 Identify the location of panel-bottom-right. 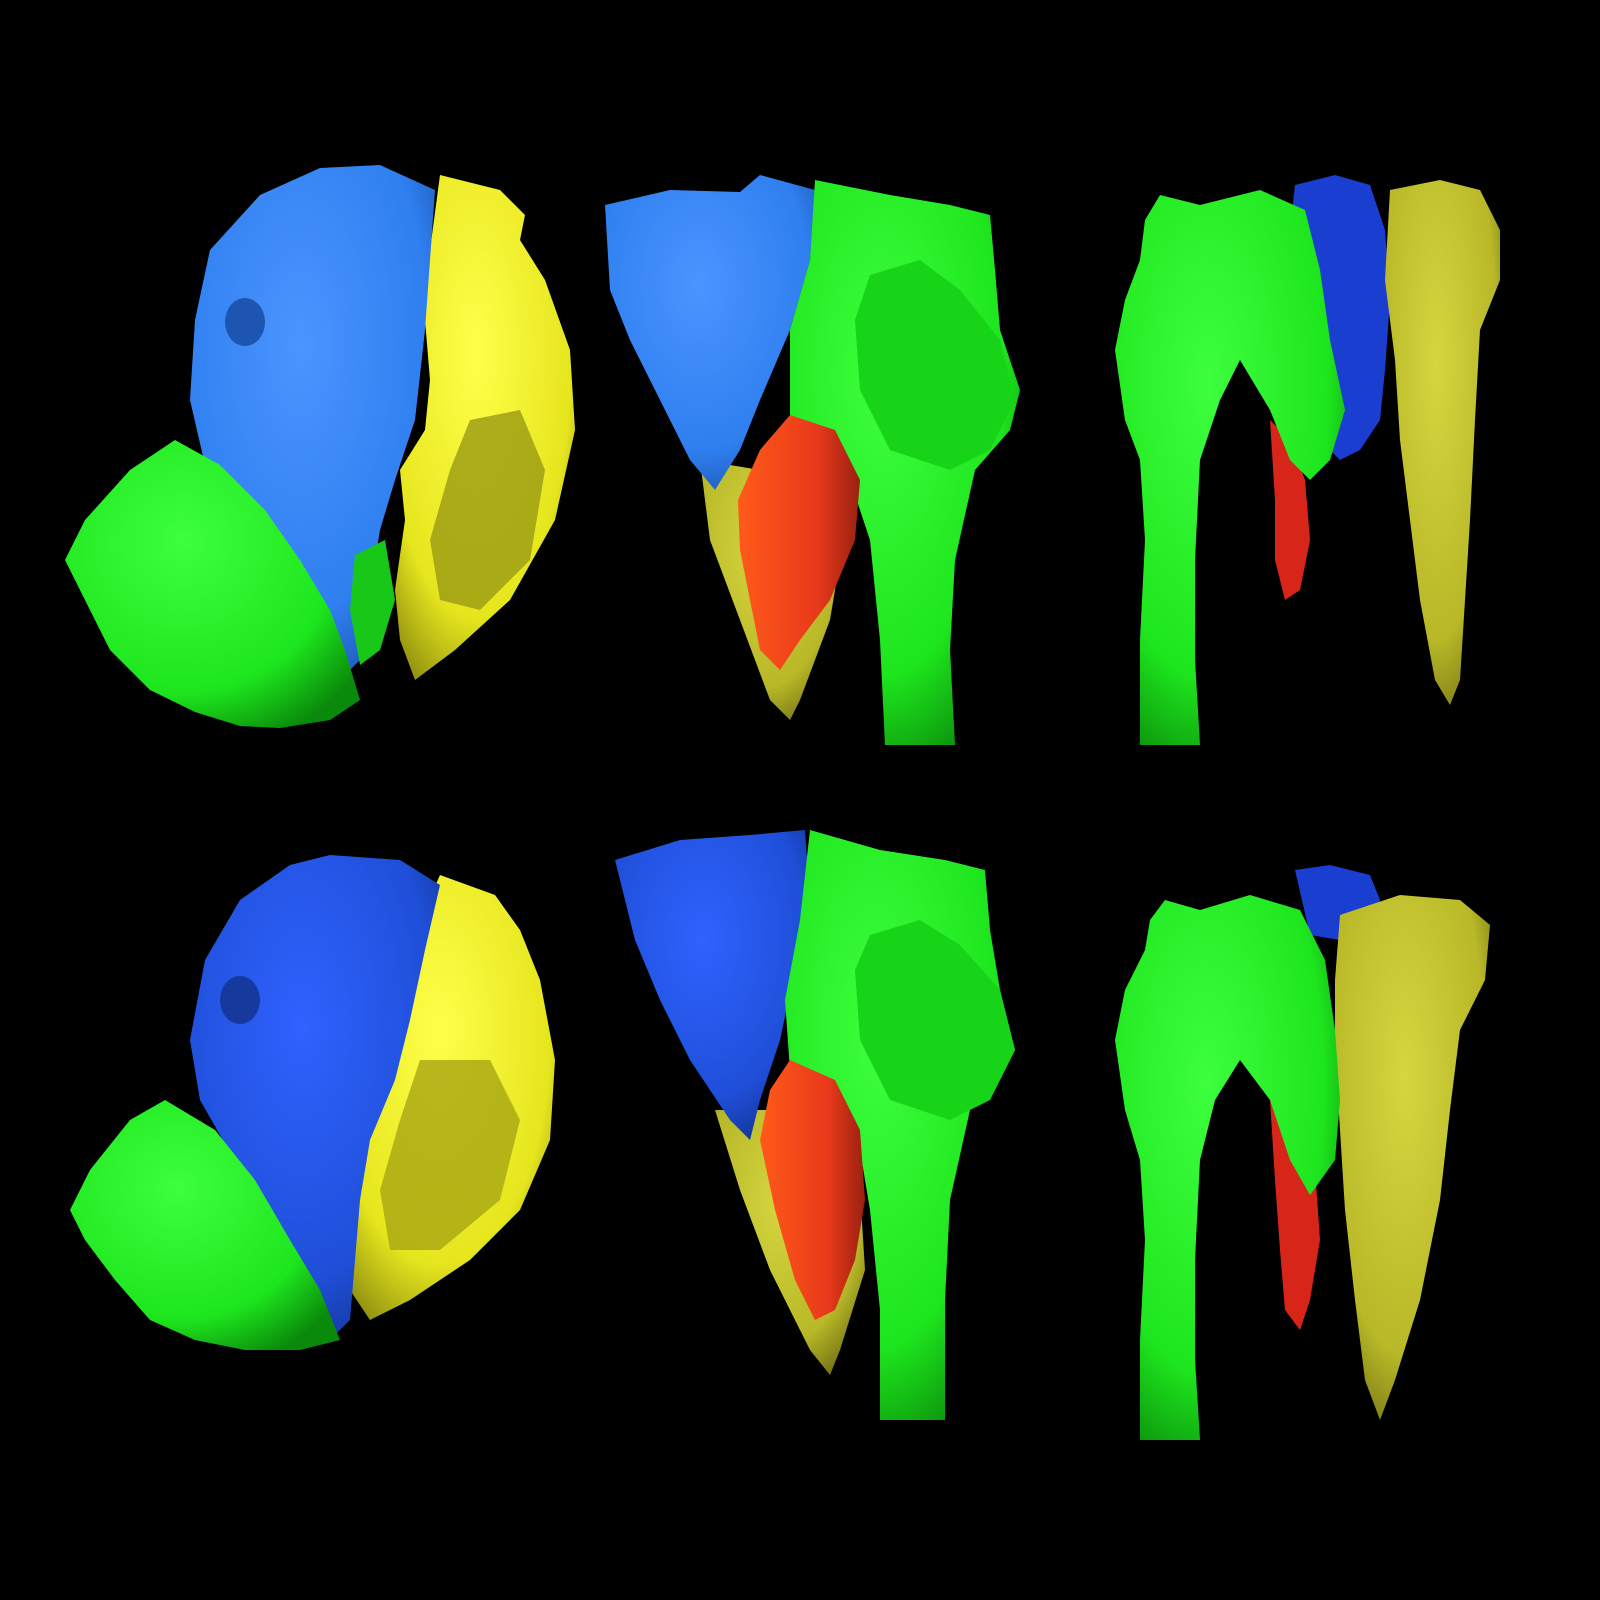
(1302, 1152).